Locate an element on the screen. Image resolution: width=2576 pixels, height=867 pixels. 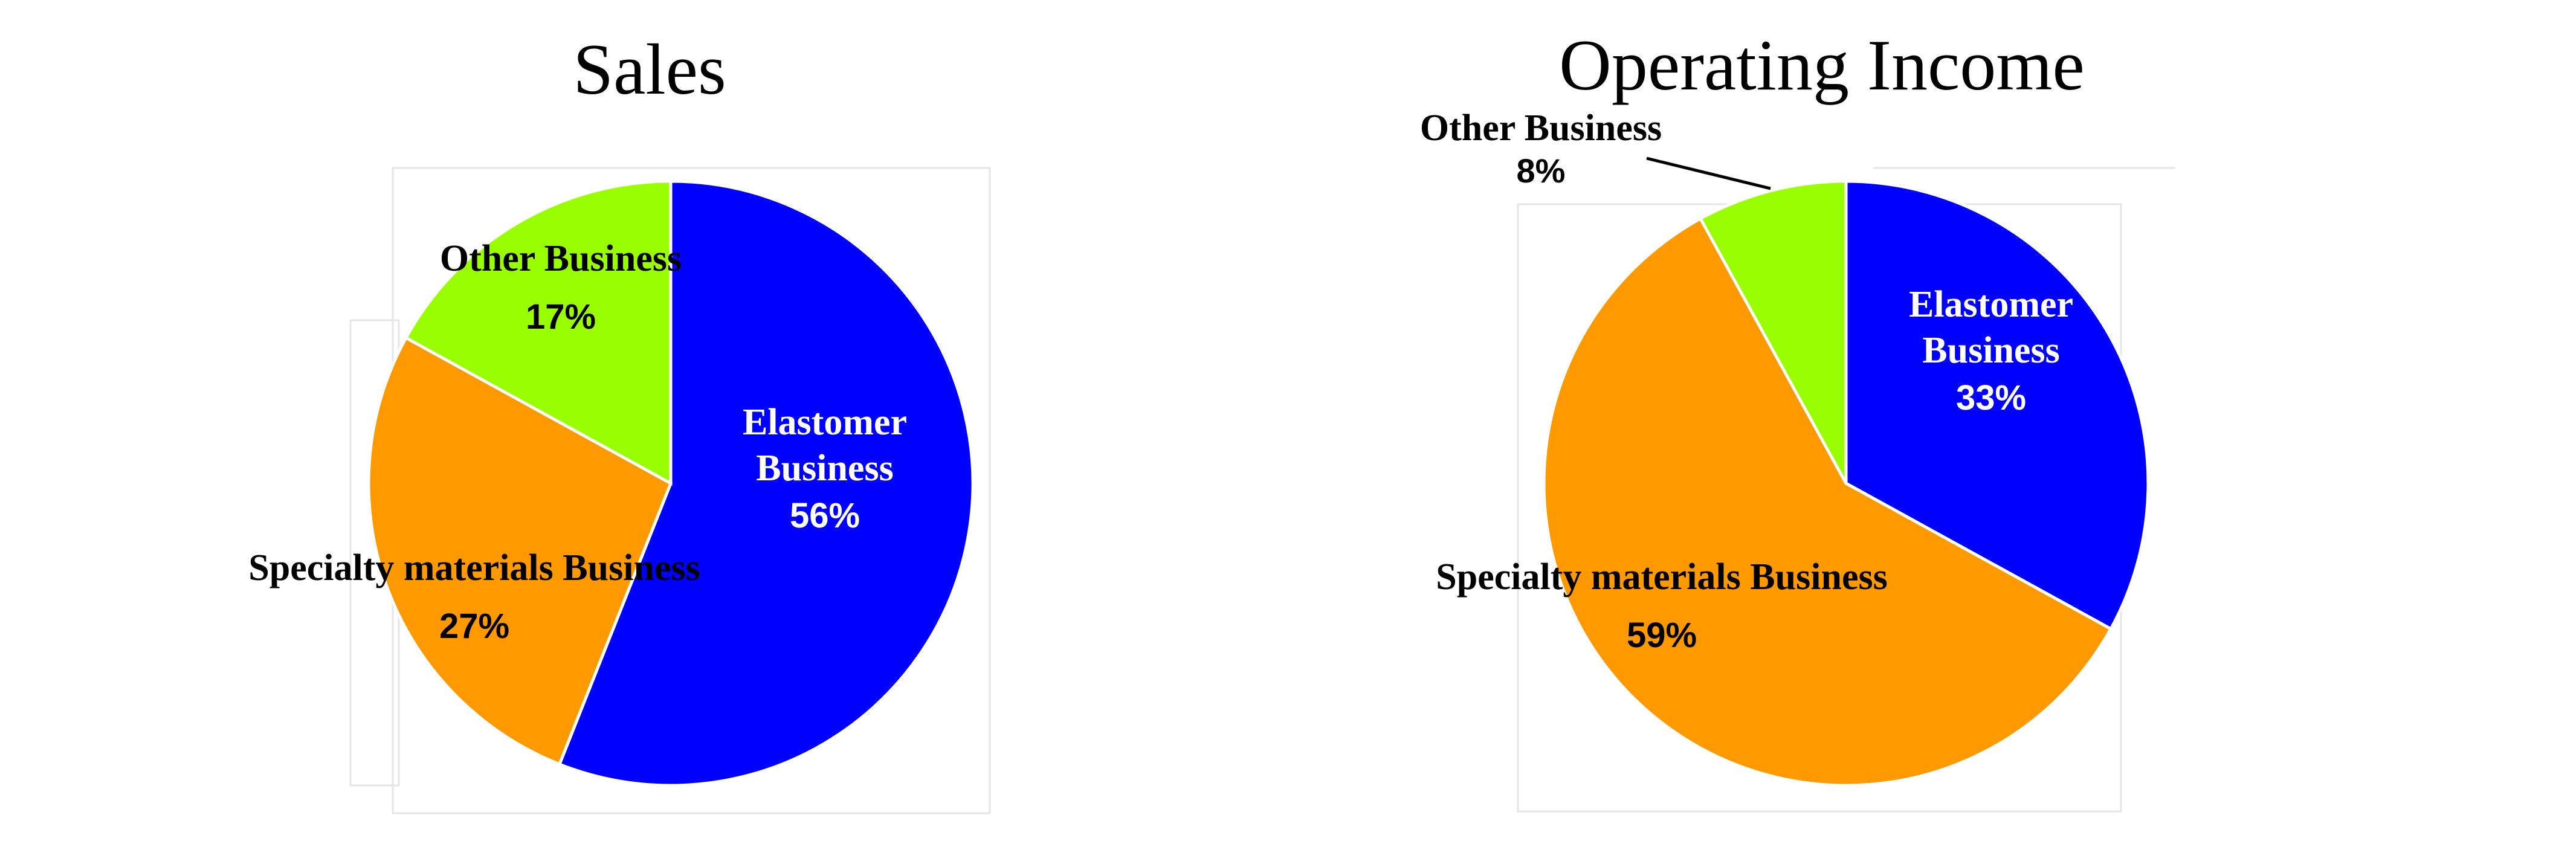
slice-percent-elastomer-business: 33% is located at coordinates (1991, 397).